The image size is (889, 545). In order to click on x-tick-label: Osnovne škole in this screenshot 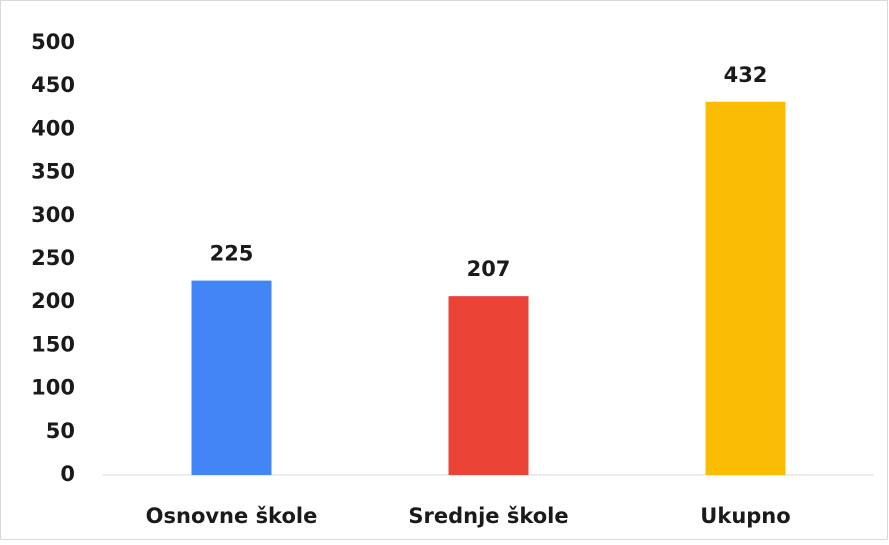, I will do `click(232, 516)`.